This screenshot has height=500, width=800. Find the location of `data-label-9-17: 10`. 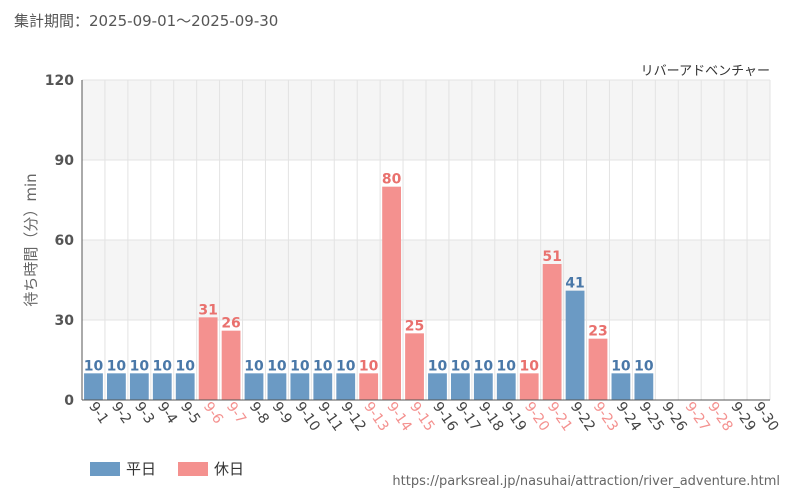

data-label-9-17: 10 is located at coordinates (461, 366).